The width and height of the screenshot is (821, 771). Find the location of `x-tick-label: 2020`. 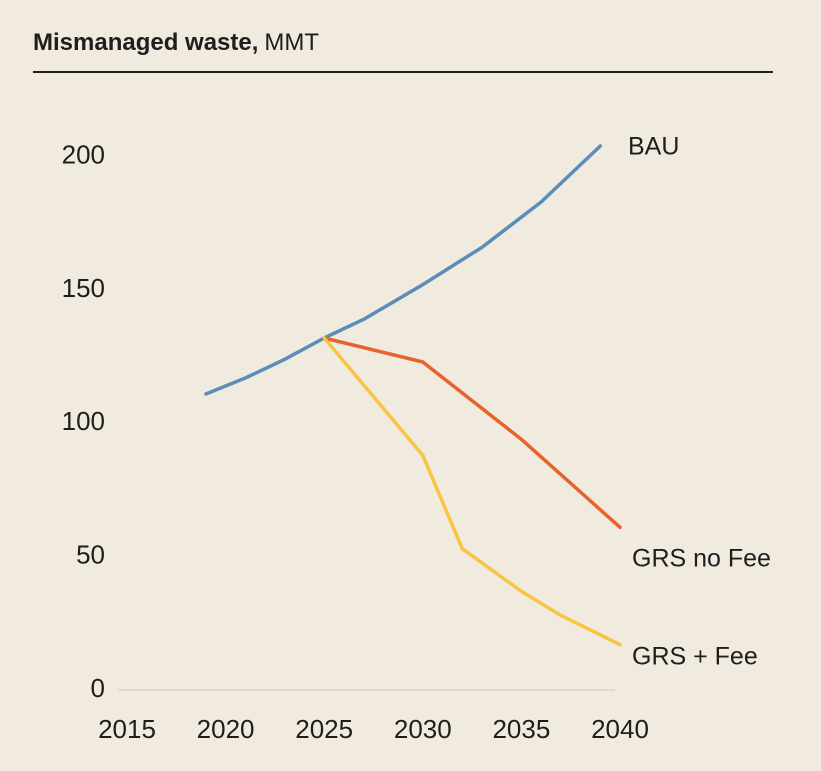

x-tick-label: 2020 is located at coordinates (226, 729).